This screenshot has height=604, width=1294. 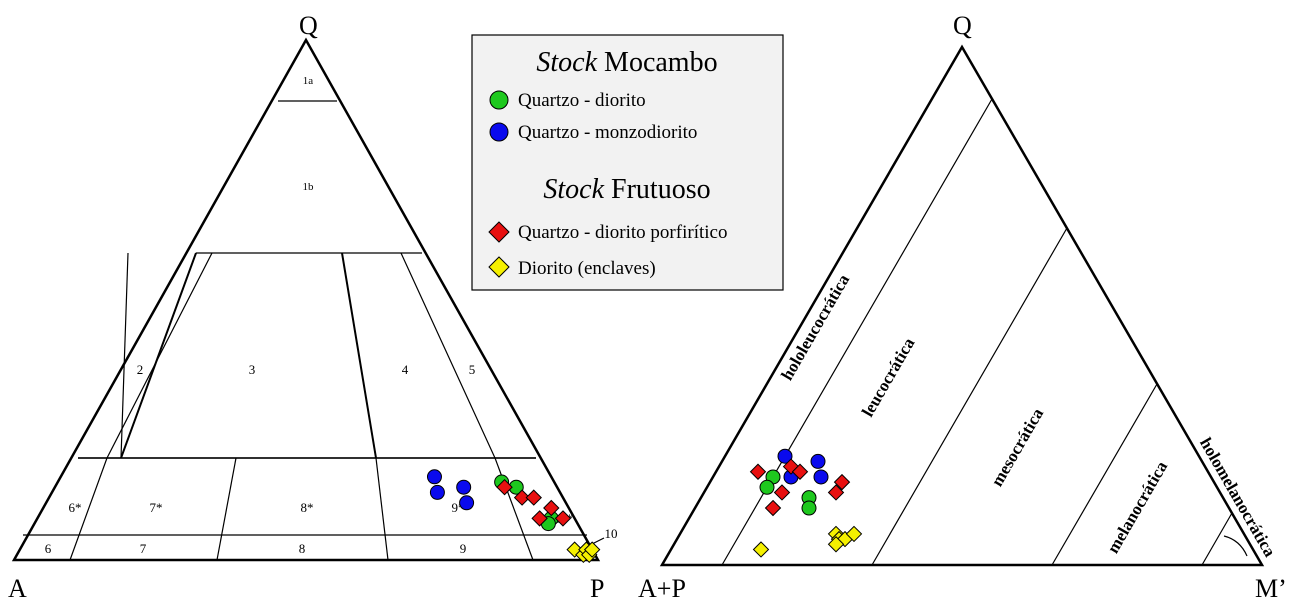 I want to click on qapm-apex-m-label: M’, so click(x=1271, y=588).